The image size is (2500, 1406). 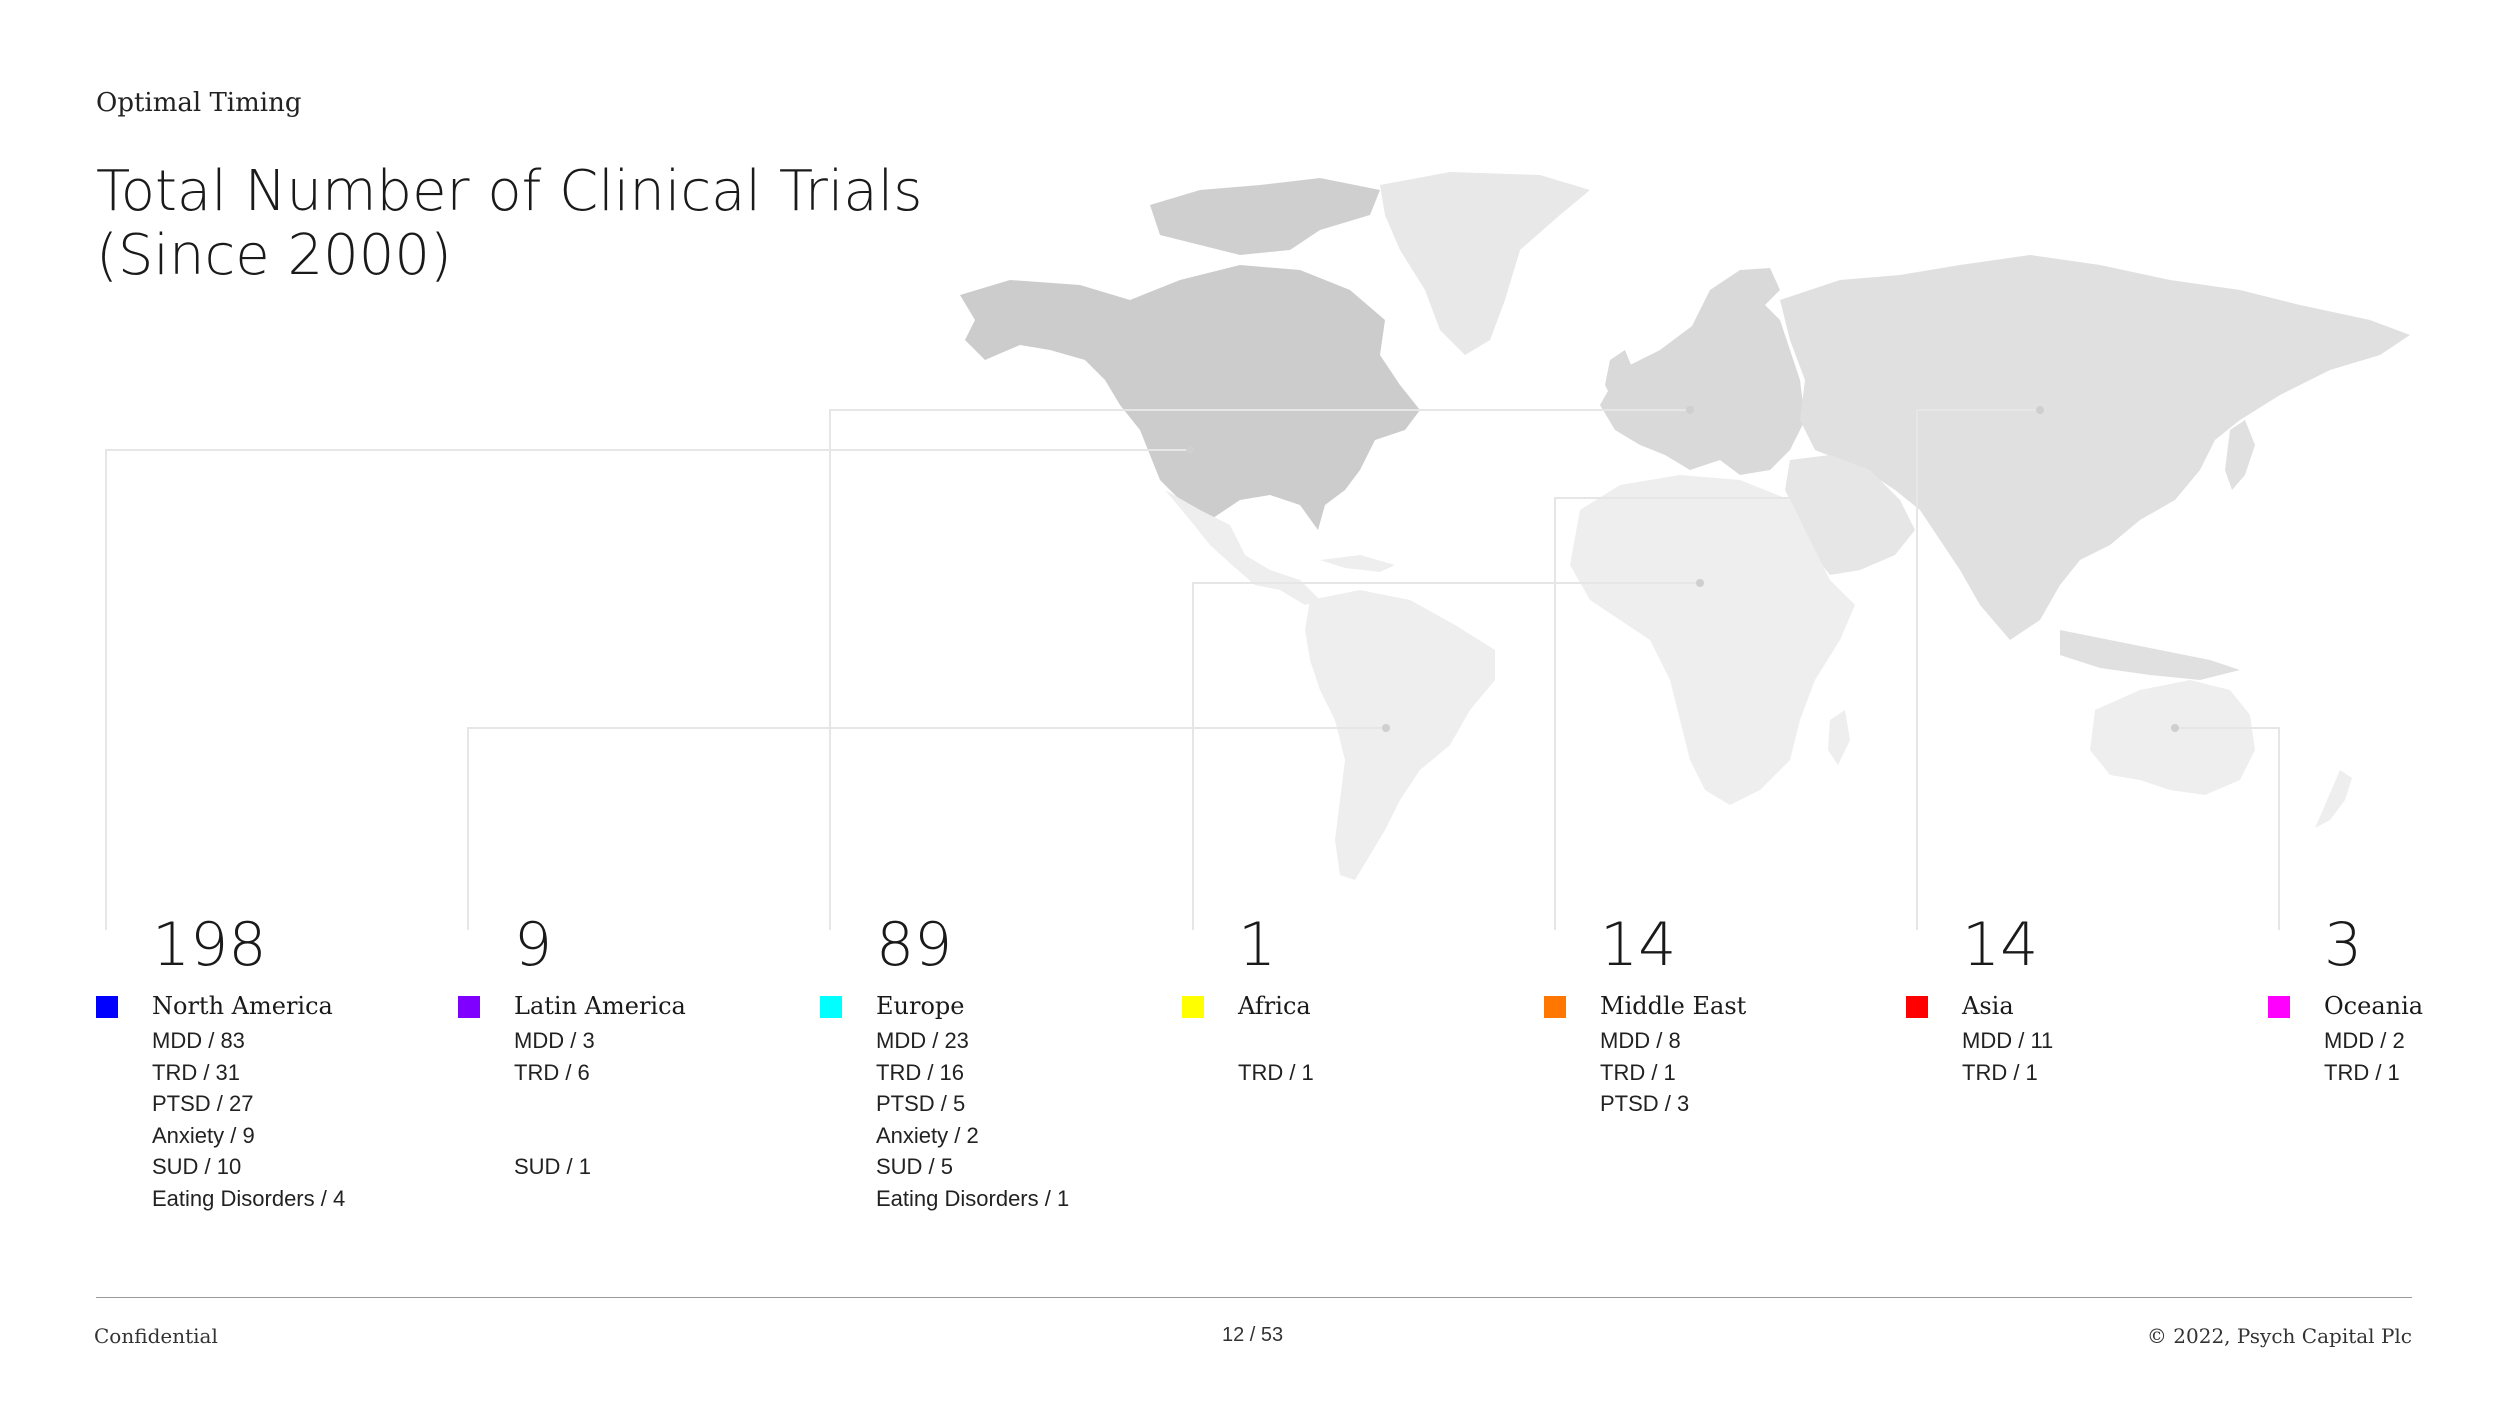 I want to click on region-item: TRD / 16, so click(x=920, y=1072).